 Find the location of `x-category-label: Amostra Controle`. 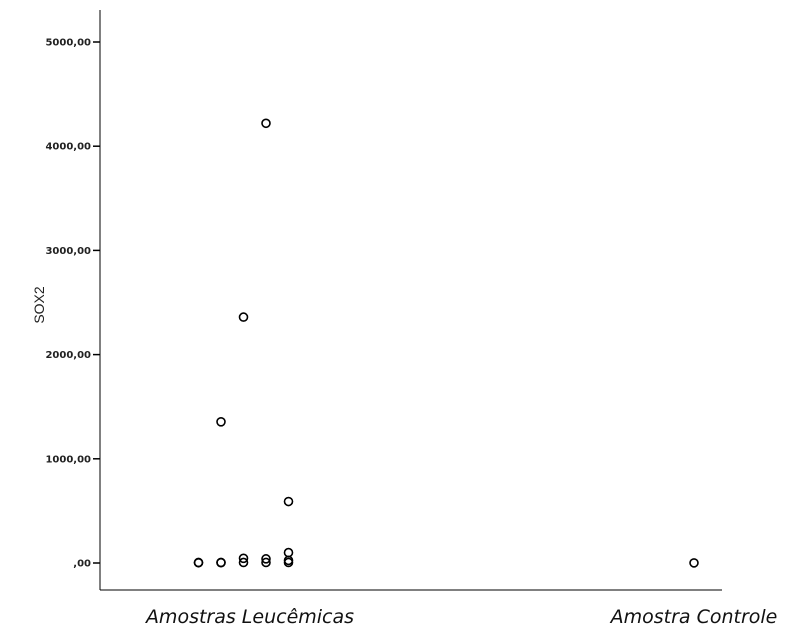

x-category-label: Amostra Controle is located at coordinates (693, 617).